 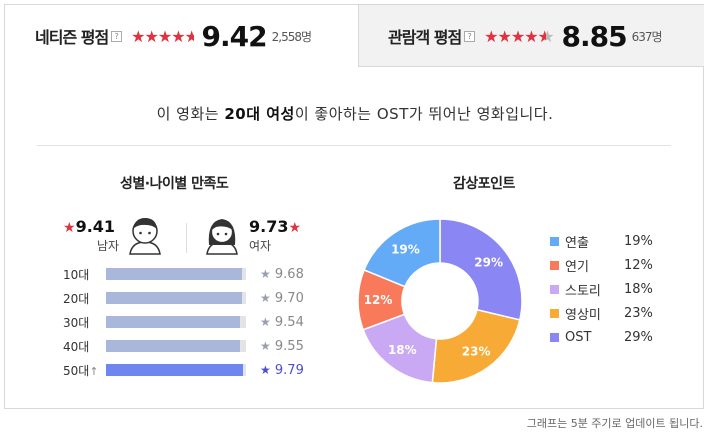 I want to click on legend-pct: 18%, so click(x=638, y=289).